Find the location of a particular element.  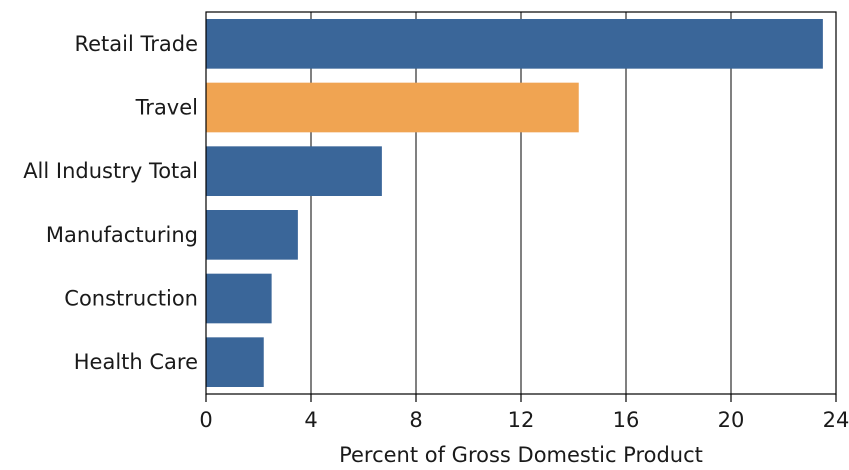

x-axis-ticks: 0 4 8 12 16 20 24 is located at coordinates (524, 413).